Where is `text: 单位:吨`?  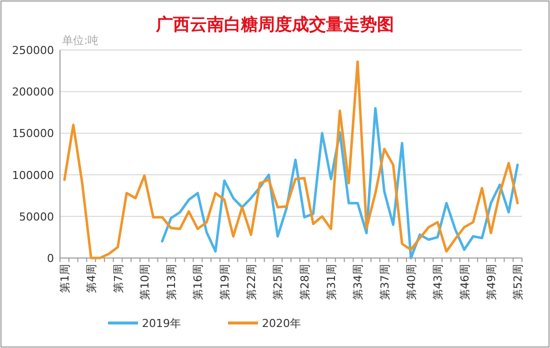 text: 单位:吨 is located at coordinates (80, 40).